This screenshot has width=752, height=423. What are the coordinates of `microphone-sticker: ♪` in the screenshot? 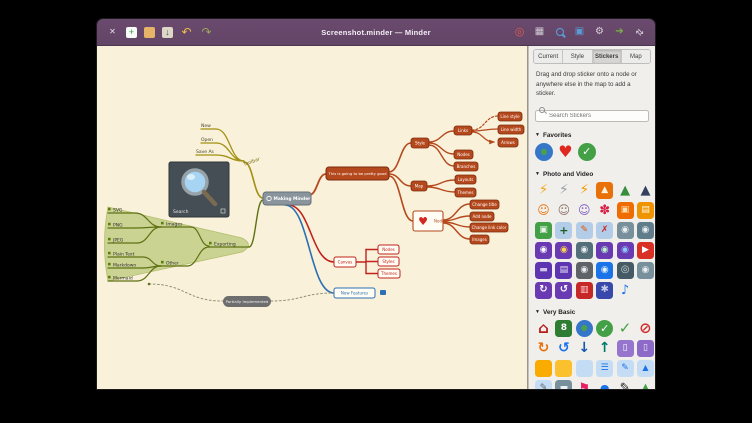 It's located at (625, 290).